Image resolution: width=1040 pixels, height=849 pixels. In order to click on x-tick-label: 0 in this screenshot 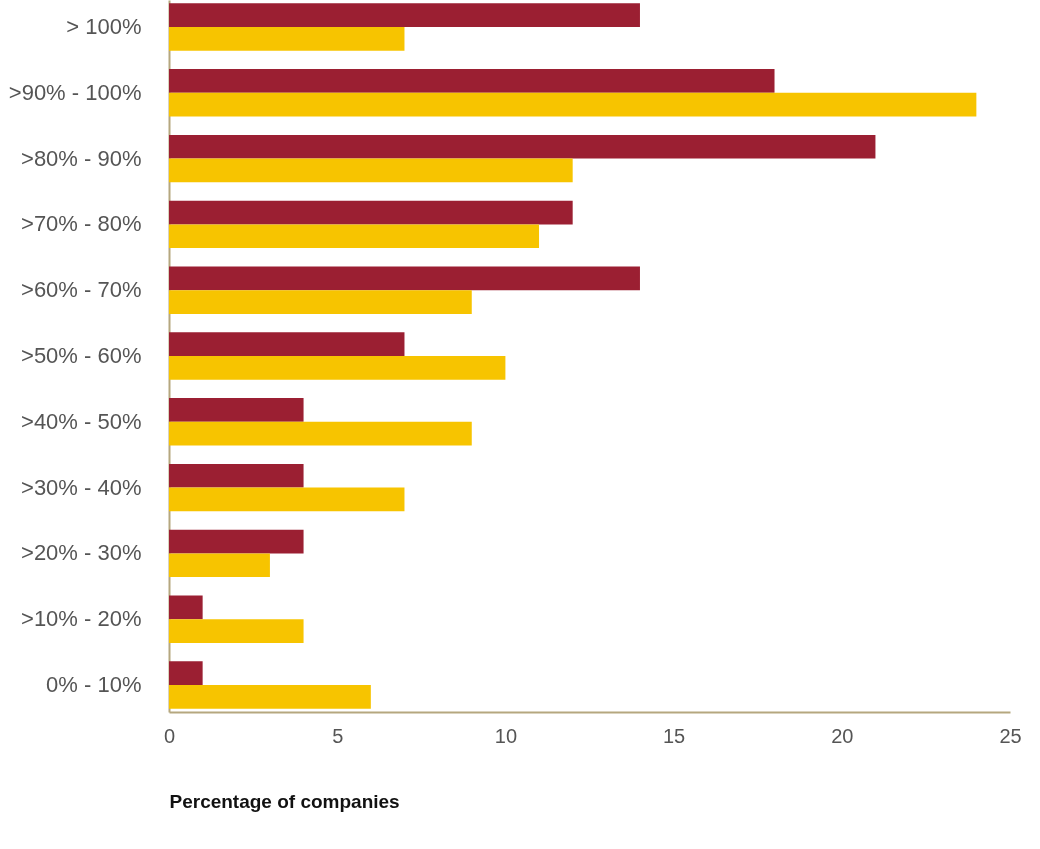, I will do `click(169, 735)`.